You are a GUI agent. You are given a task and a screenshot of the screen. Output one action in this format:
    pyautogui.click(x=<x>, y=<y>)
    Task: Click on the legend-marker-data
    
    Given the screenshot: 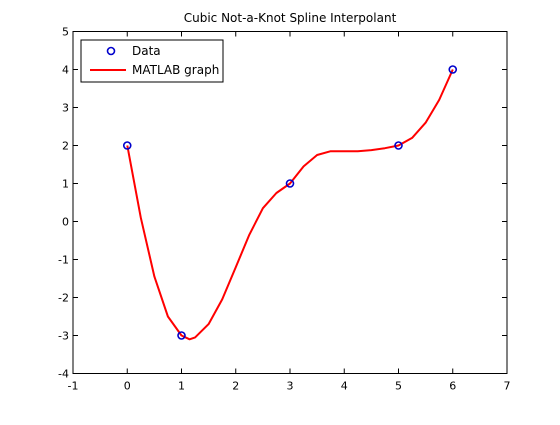 What is the action you would take?
    pyautogui.click(x=111, y=51)
    